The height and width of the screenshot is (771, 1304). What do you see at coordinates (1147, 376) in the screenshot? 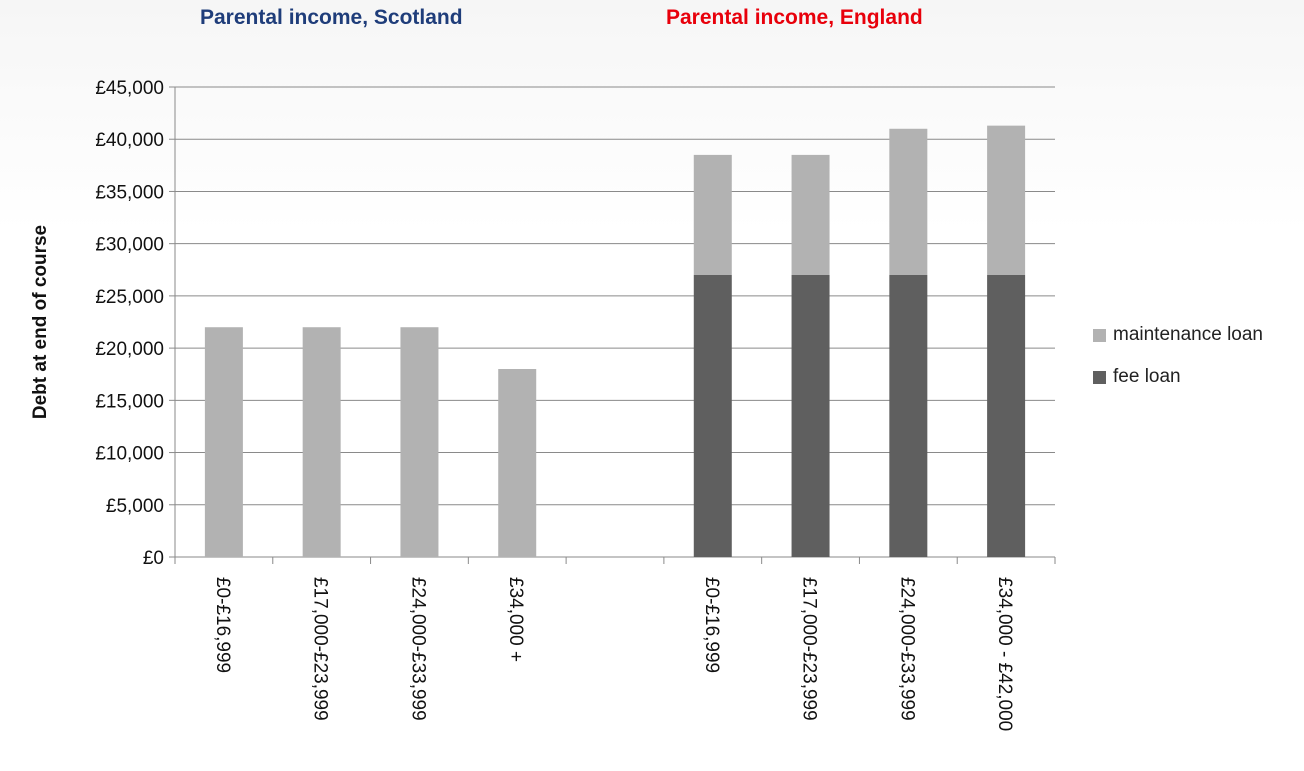
I see `legend-label-fee-loan: fee loan` at bounding box center [1147, 376].